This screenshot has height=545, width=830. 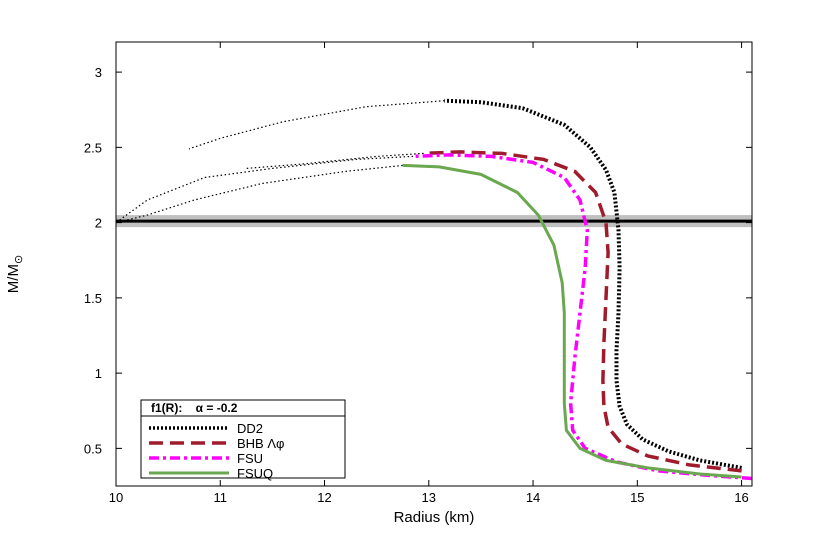 What do you see at coordinates (98, 373) in the screenshot?
I see `y-tick-label: 1` at bounding box center [98, 373].